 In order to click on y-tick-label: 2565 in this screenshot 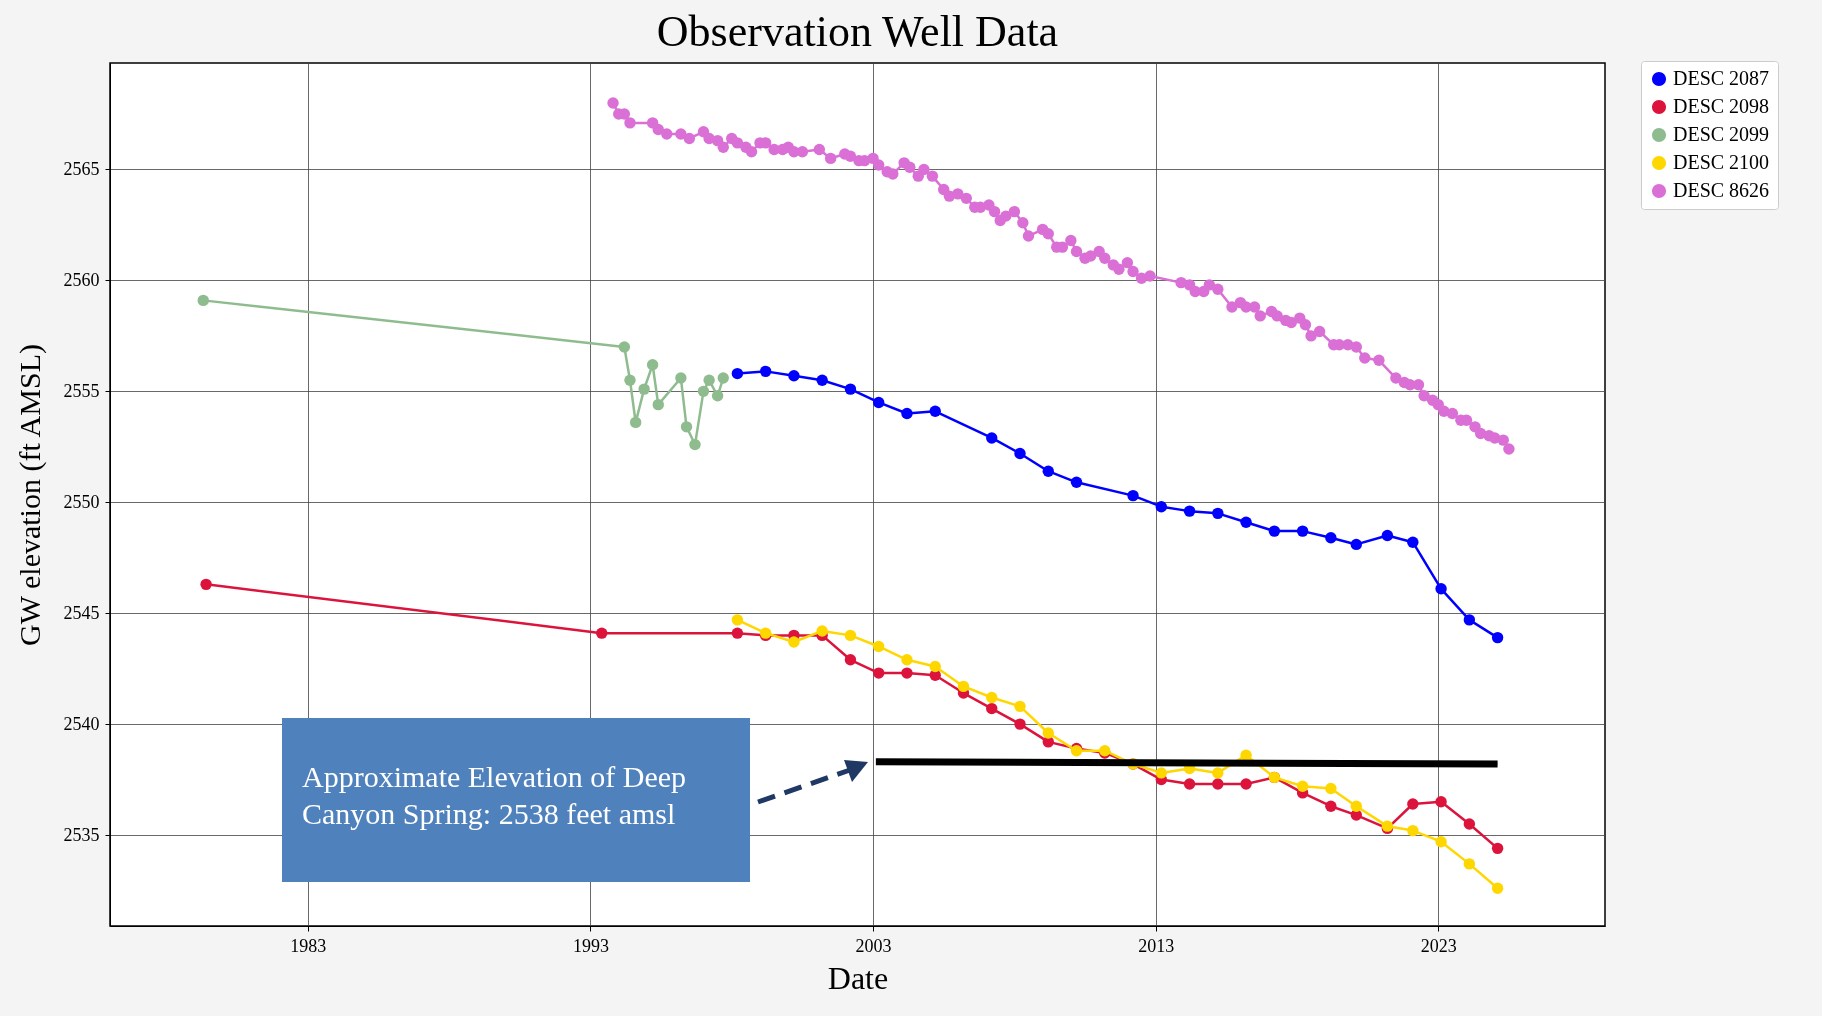, I will do `click(81, 168)`.